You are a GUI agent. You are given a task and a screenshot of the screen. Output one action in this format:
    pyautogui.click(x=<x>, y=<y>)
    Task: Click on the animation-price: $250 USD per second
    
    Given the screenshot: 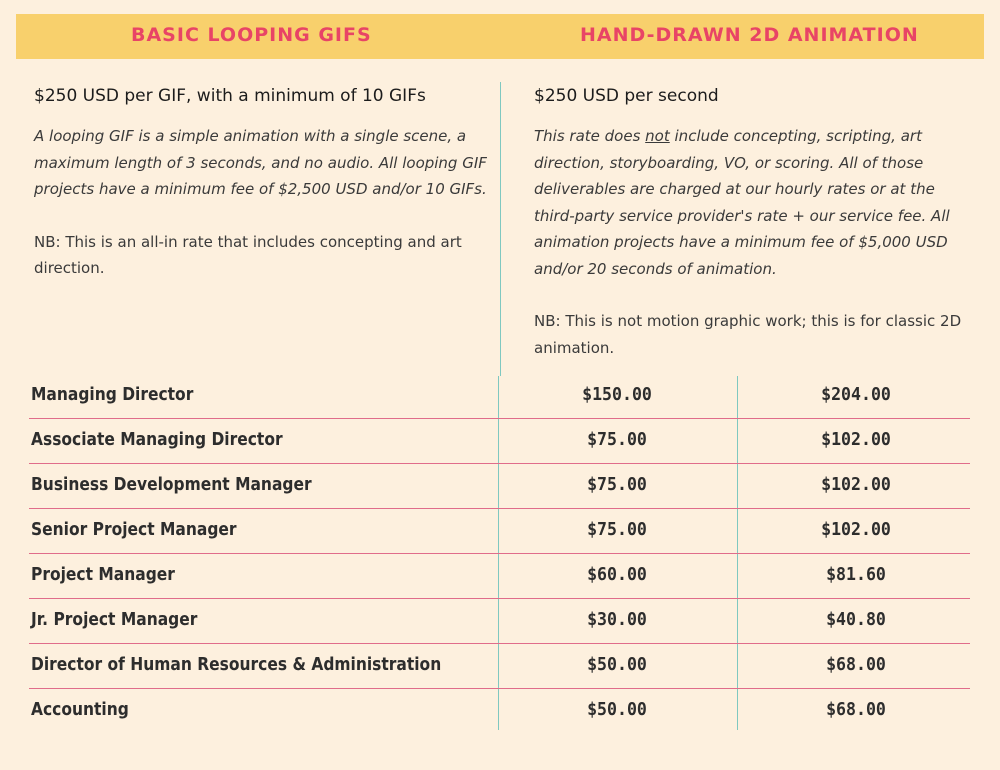 What is the action you would take?
    pyautogui.click(x=626, y=96)
    